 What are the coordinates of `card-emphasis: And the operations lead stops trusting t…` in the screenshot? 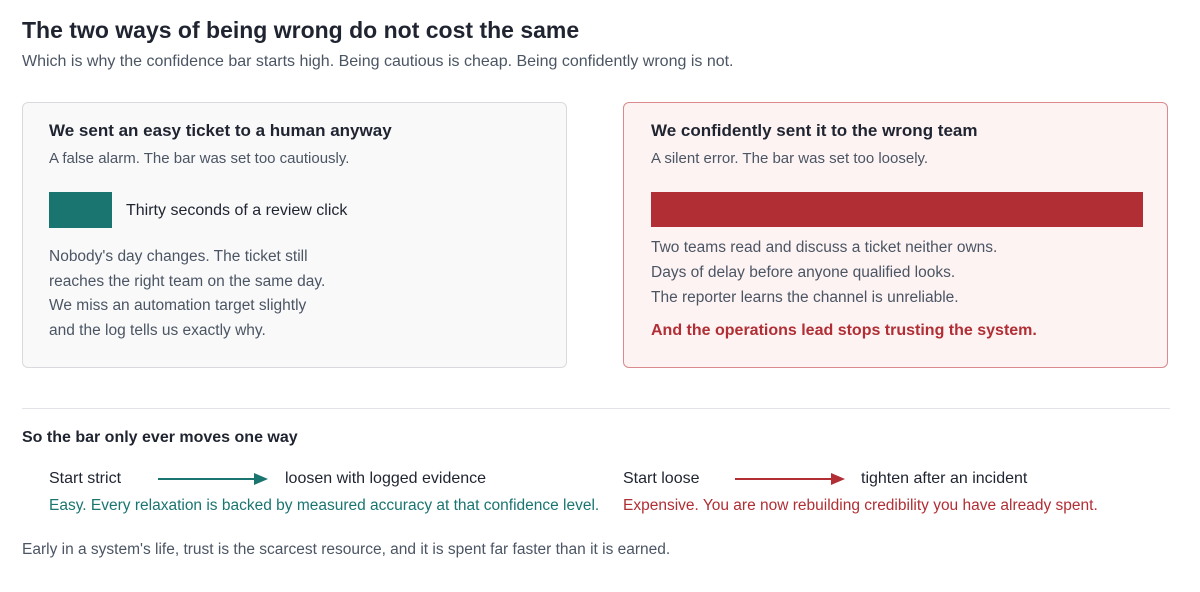 It's located at (844, 330).